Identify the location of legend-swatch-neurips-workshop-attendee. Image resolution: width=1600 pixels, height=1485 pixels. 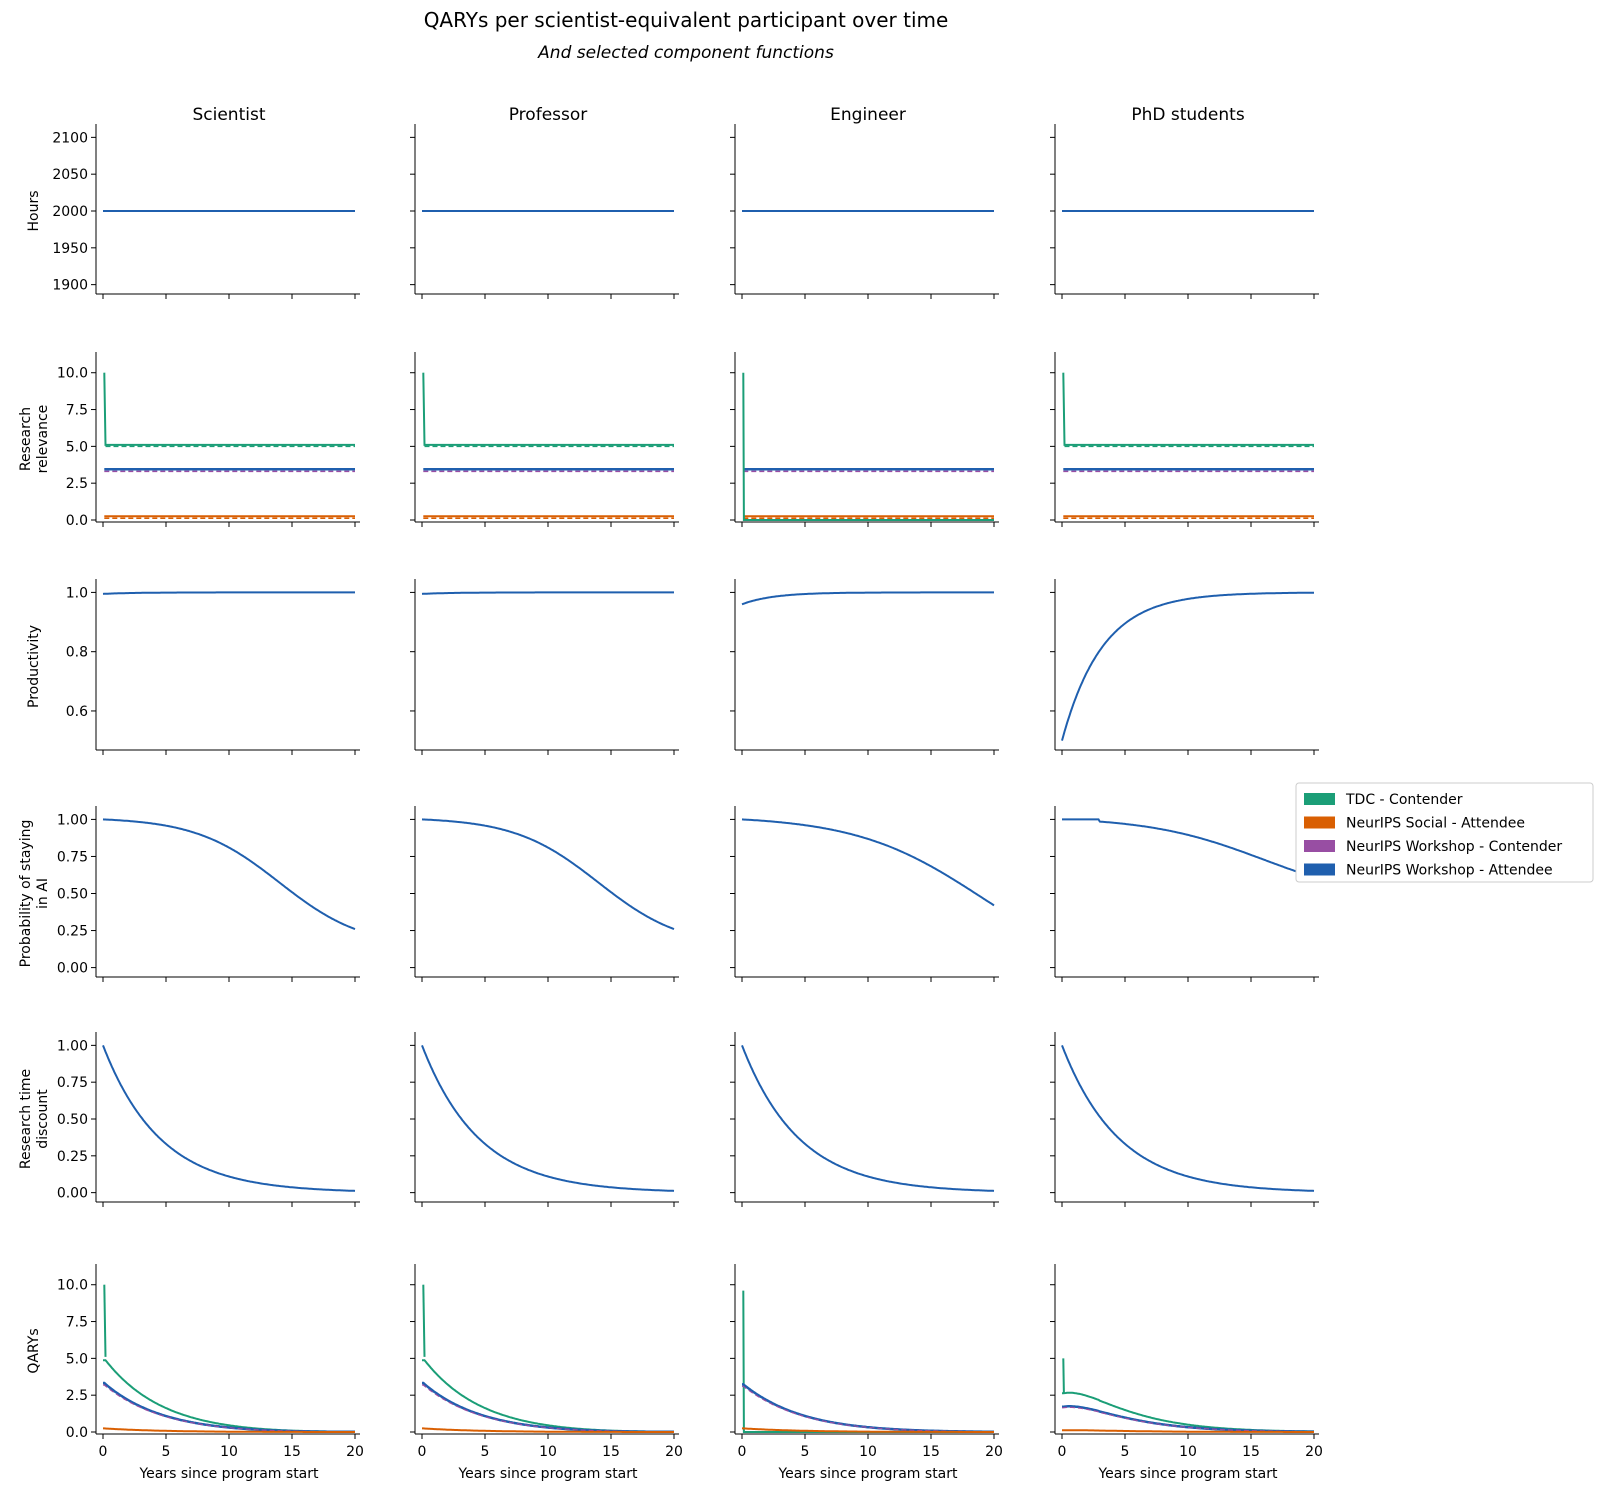
(1319, 869).